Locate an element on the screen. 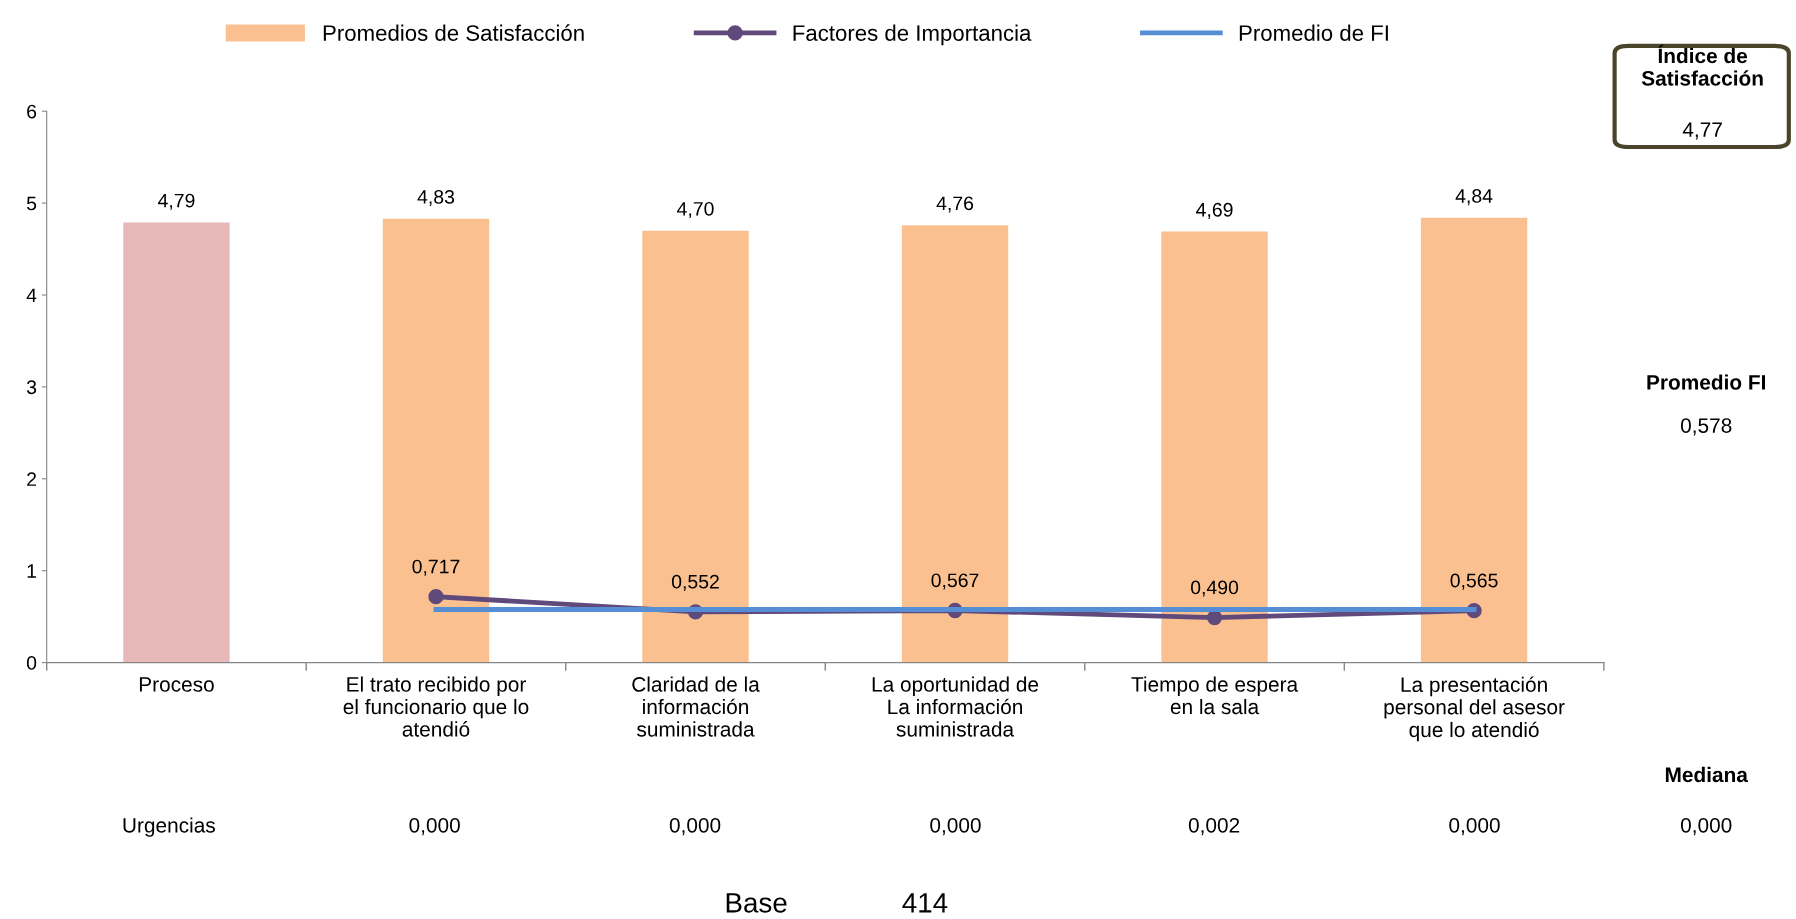  x-tick-label: Claridad de la información suministrada is located at coordinates (696, 706).